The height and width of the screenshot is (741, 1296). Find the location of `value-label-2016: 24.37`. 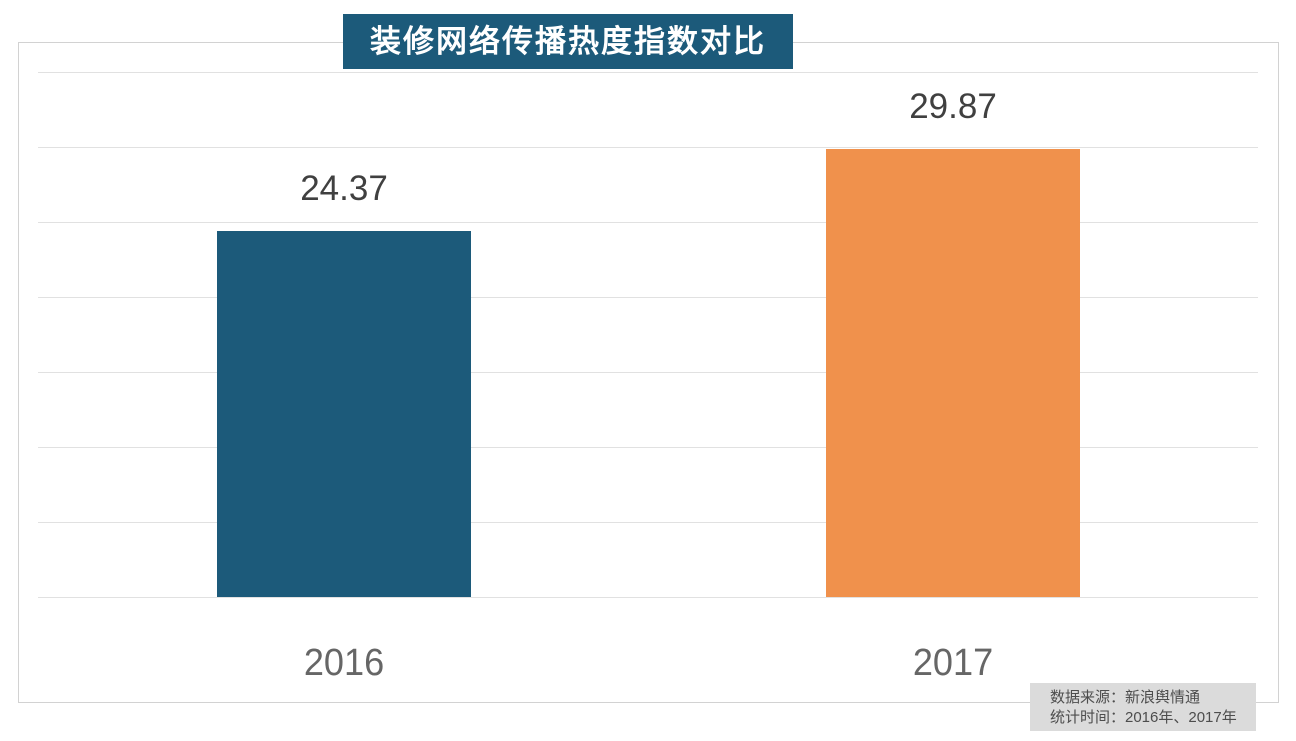

value-label-2016: 24.37 is located at coordinates (344, 188).